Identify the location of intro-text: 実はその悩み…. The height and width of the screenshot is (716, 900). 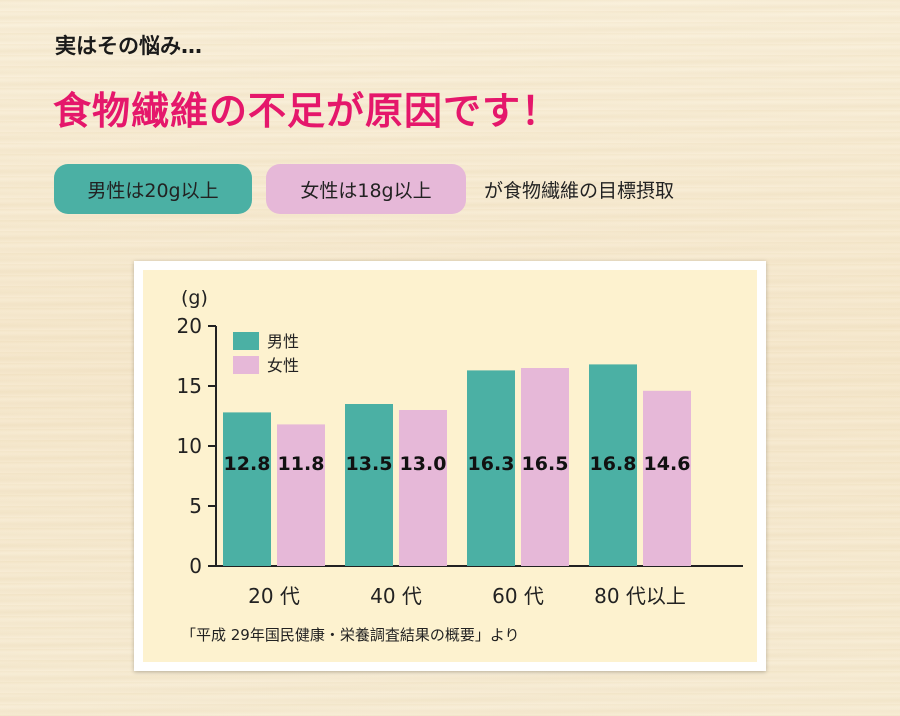
(128, 46).